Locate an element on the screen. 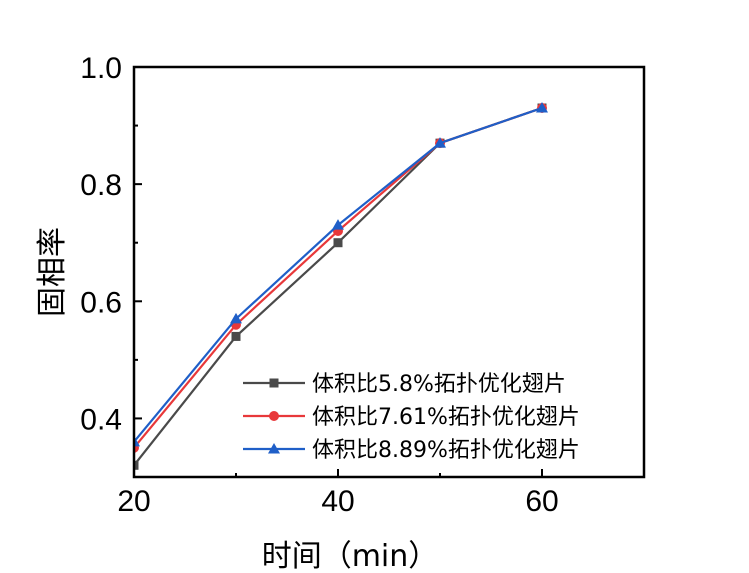 The height and width of the screenshot is (573, 749). legend-label: 体积比8.89%拓扑优化翅片 is located at coordinates (446, 450).